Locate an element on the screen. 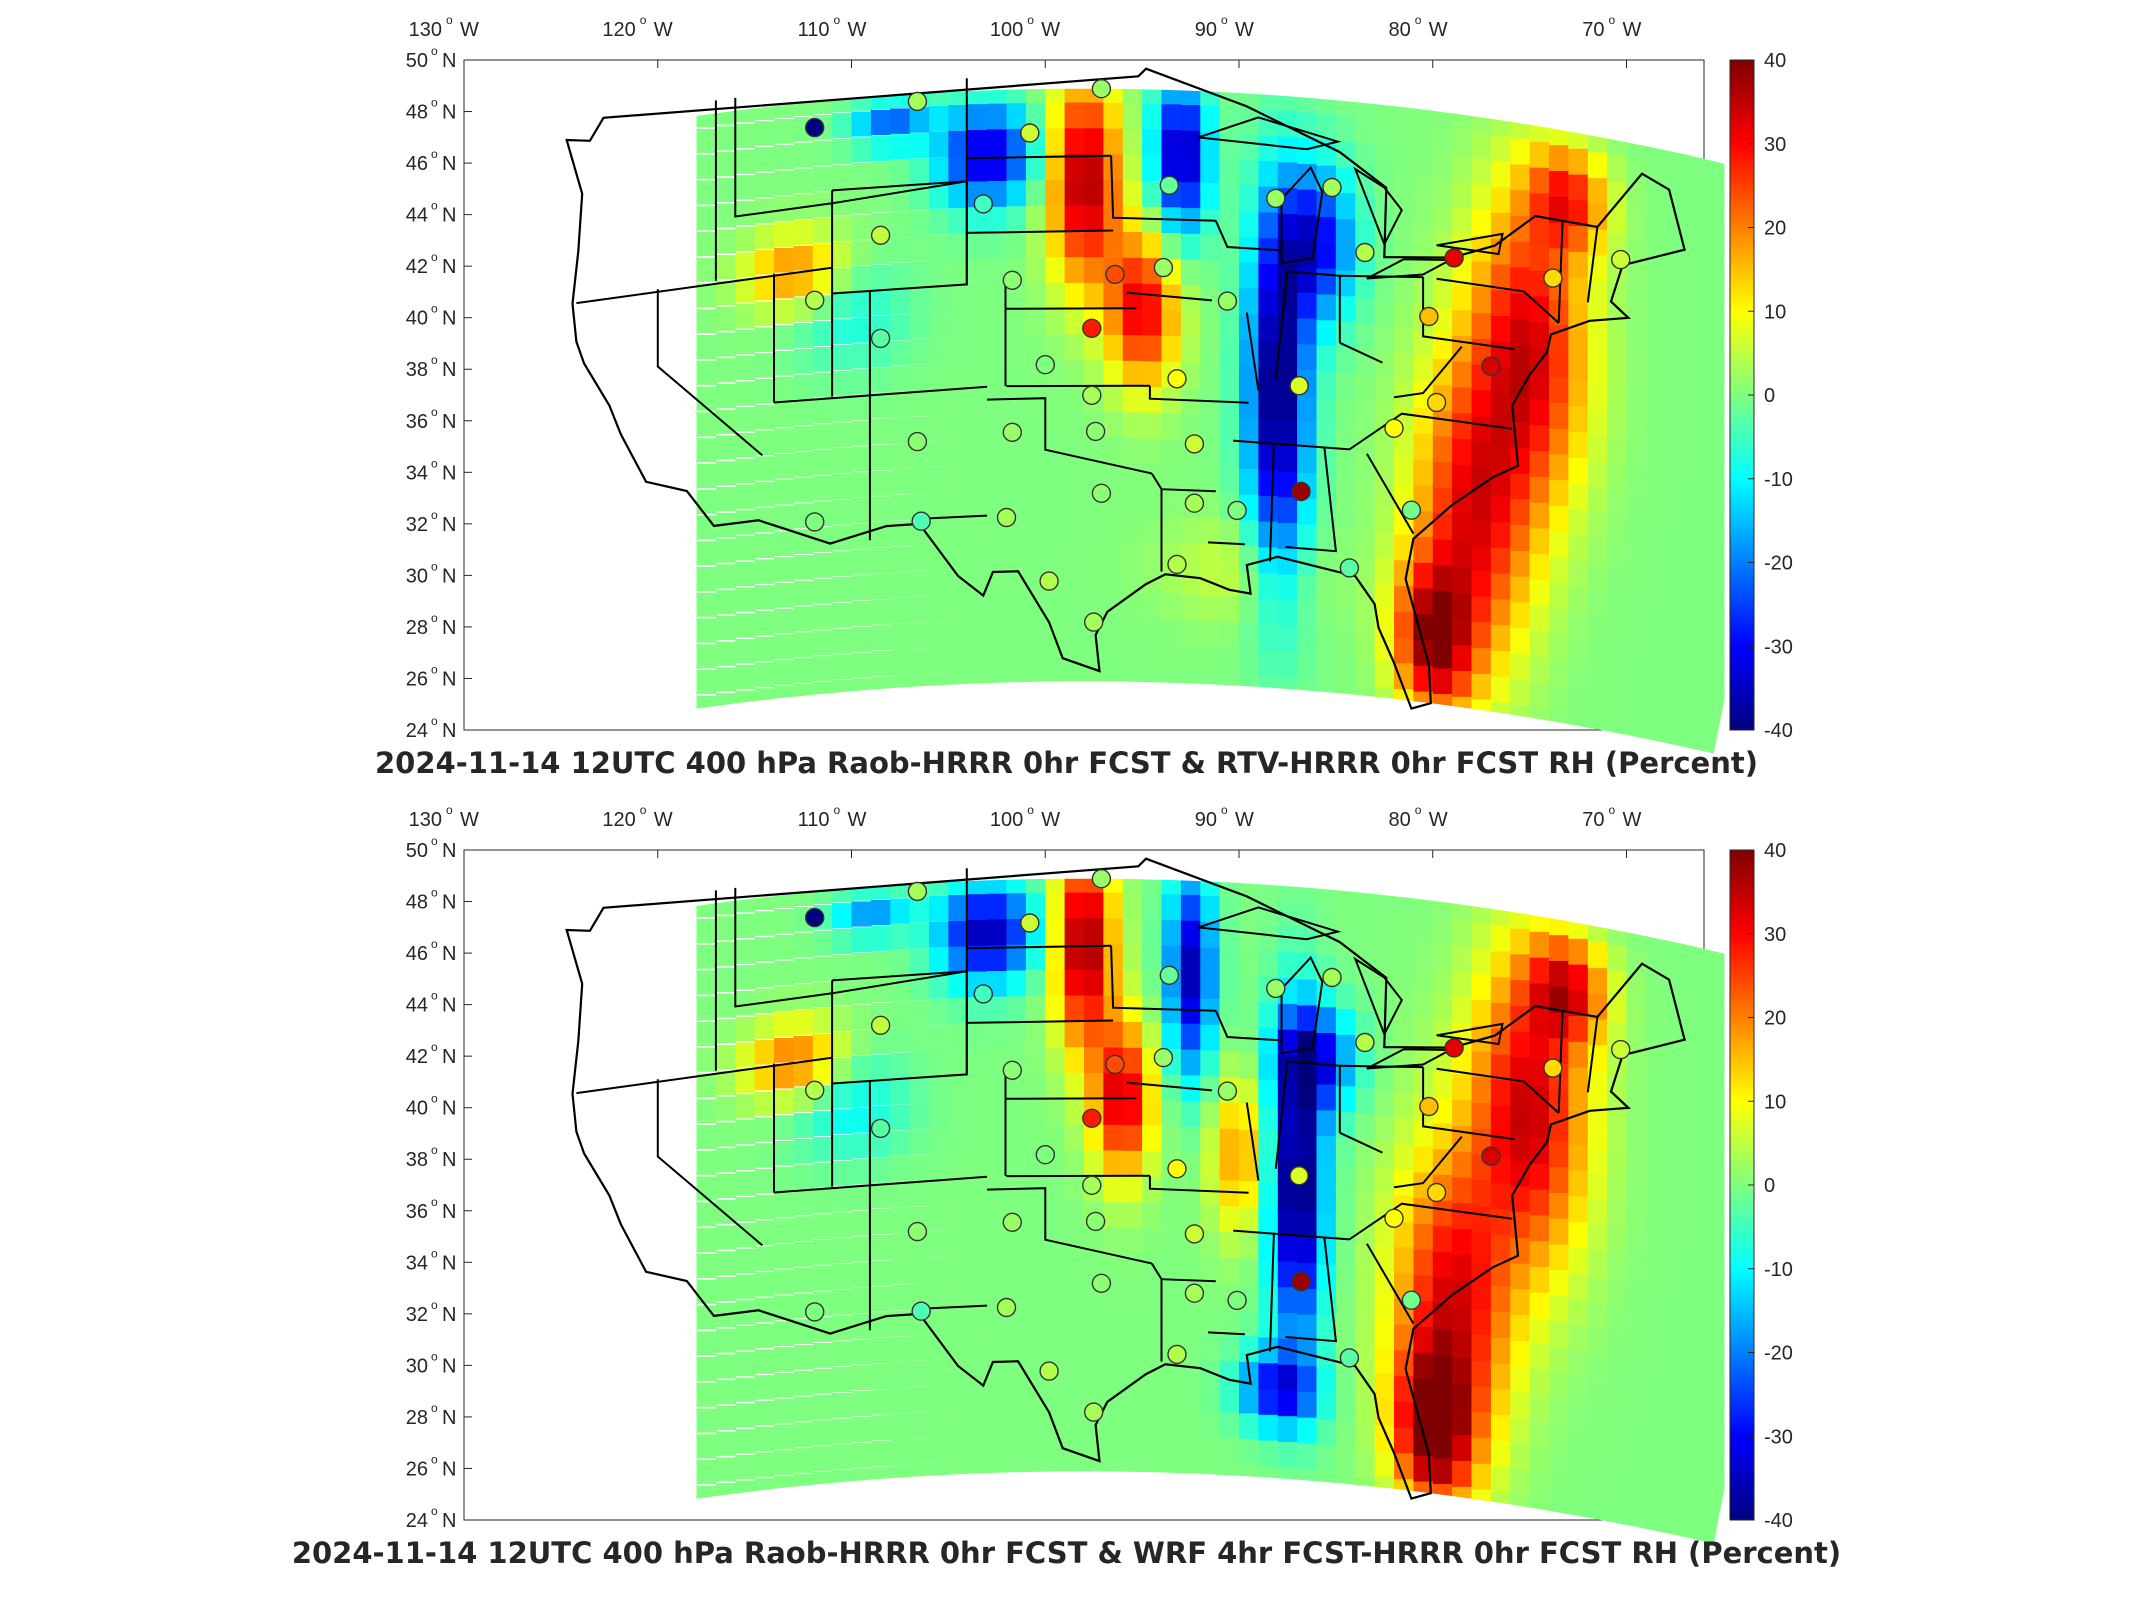 The height and width of the screenshot is (1600, 2133). colorbar-tick-label: 20 is located at coordinates (1775, 229).